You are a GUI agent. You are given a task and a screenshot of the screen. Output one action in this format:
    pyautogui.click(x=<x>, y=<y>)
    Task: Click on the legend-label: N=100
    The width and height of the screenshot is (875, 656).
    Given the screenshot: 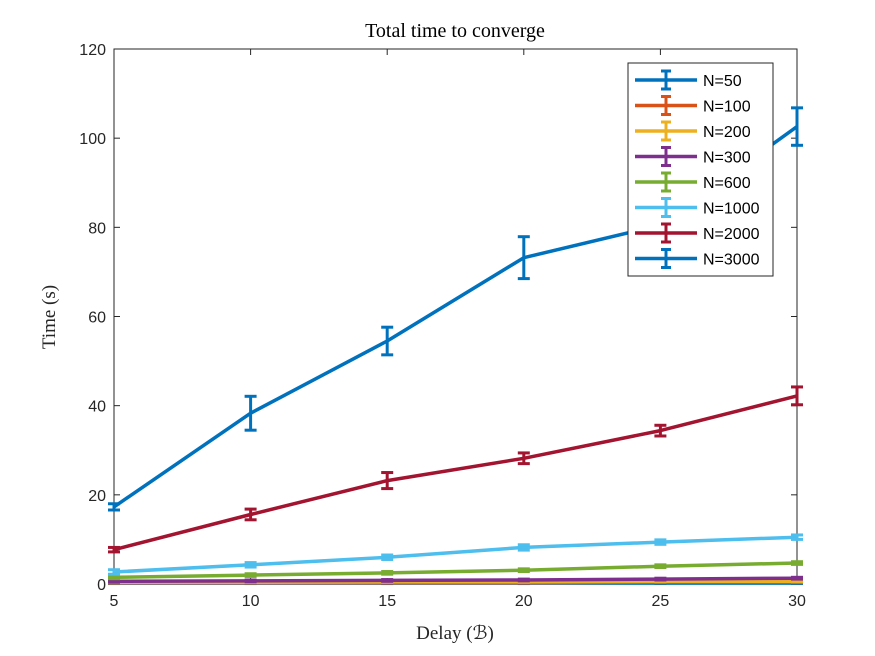 What is the action you would take?
    pyautogui.click(x=727, y=107)
    